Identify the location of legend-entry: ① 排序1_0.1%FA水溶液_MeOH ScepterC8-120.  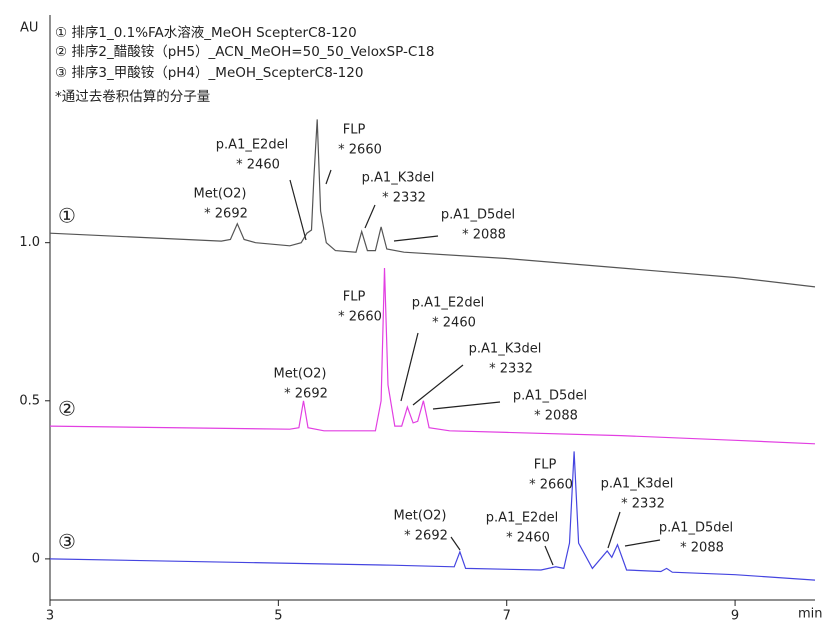
(206, 33).